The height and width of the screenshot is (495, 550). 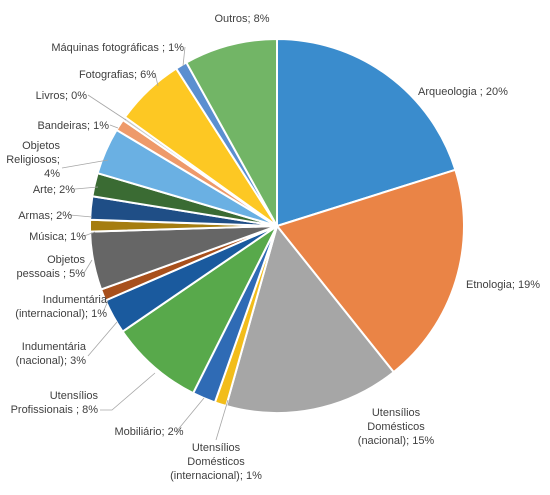 What do you see at coordinates (51, 267) in the screenshot?
I see `slice-label: Objetos pessoais ; 5%` at bounding box center [51, 267].